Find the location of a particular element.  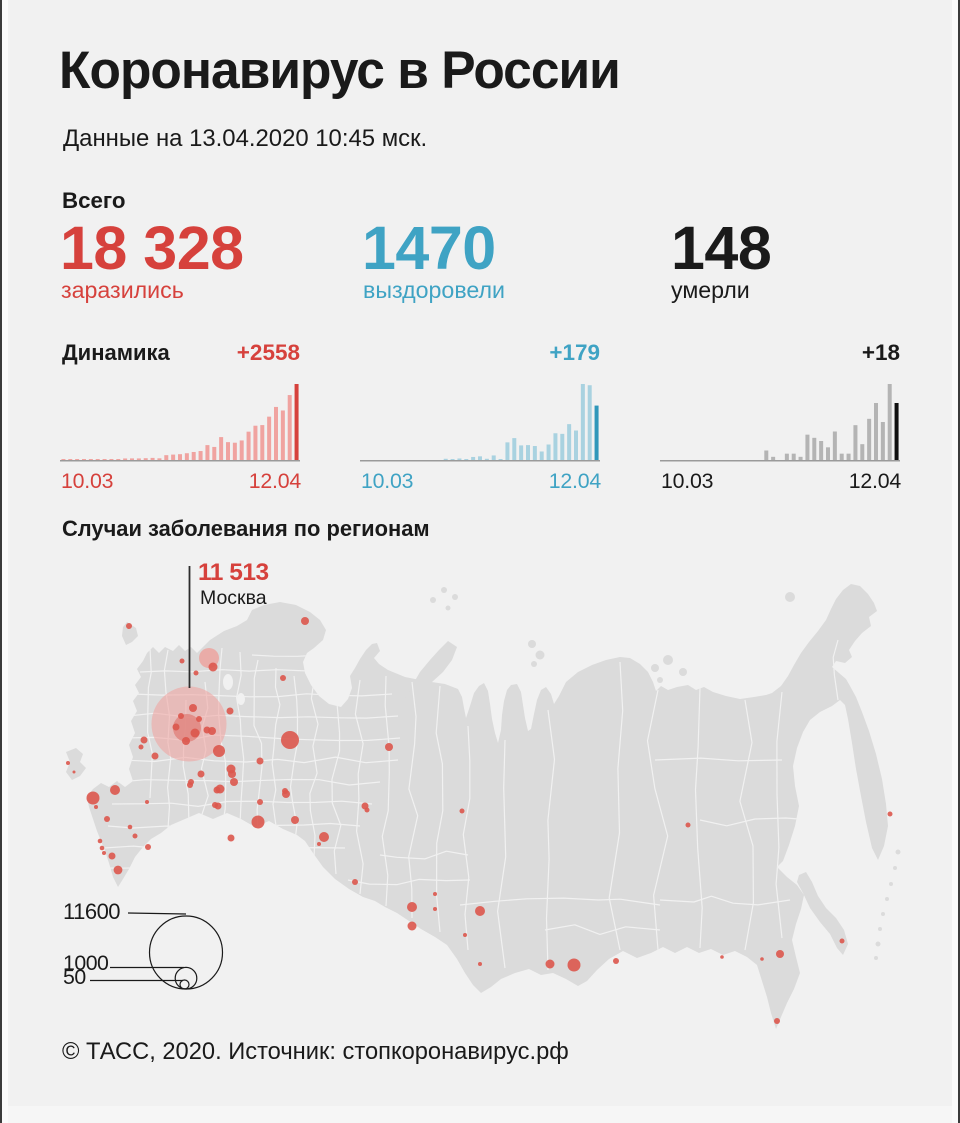

dynamics-label: Динамика is located at coordinates (116, 352).